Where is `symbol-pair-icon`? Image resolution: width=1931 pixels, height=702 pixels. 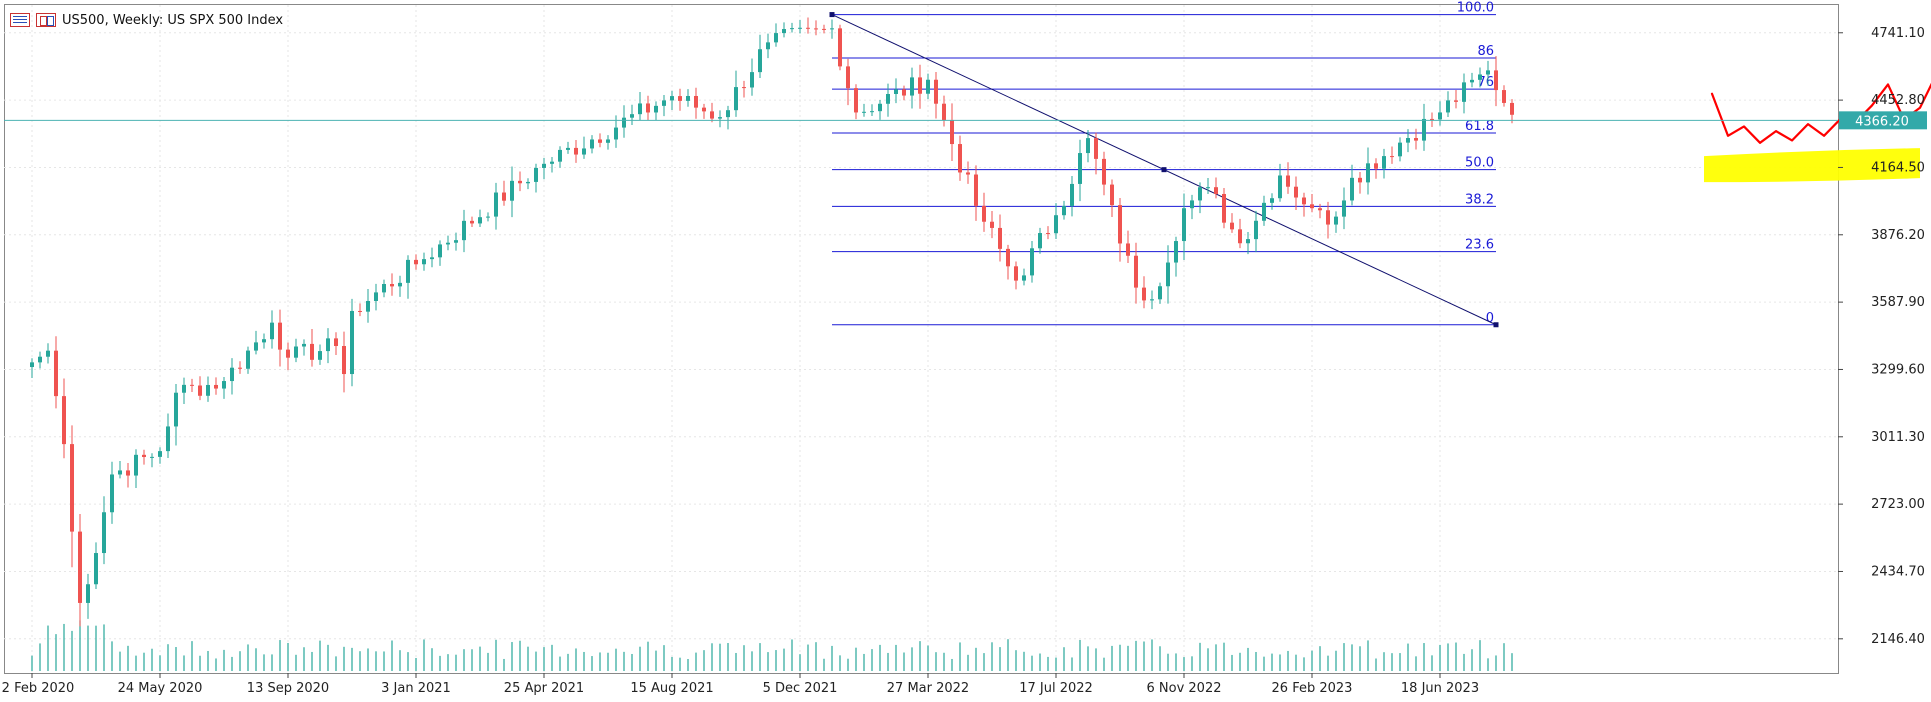
symbol-pair-icon is located at coordinates (46, 20).